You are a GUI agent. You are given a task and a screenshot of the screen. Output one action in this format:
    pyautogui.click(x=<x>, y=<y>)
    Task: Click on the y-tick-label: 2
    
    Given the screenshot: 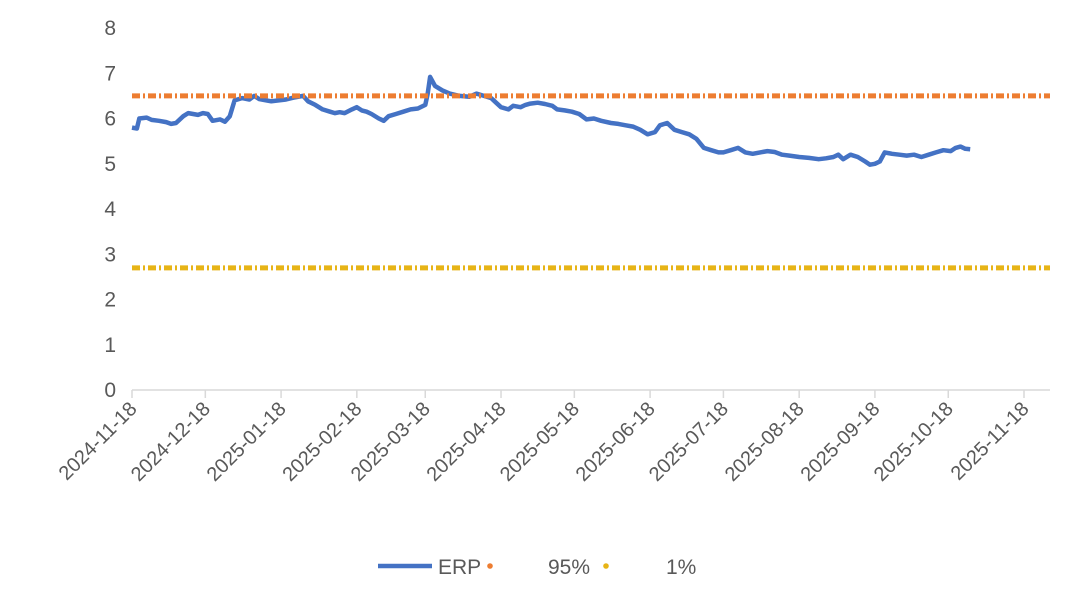 What is the action you would take?
    pyautogui.click(x=110, y=300)
    